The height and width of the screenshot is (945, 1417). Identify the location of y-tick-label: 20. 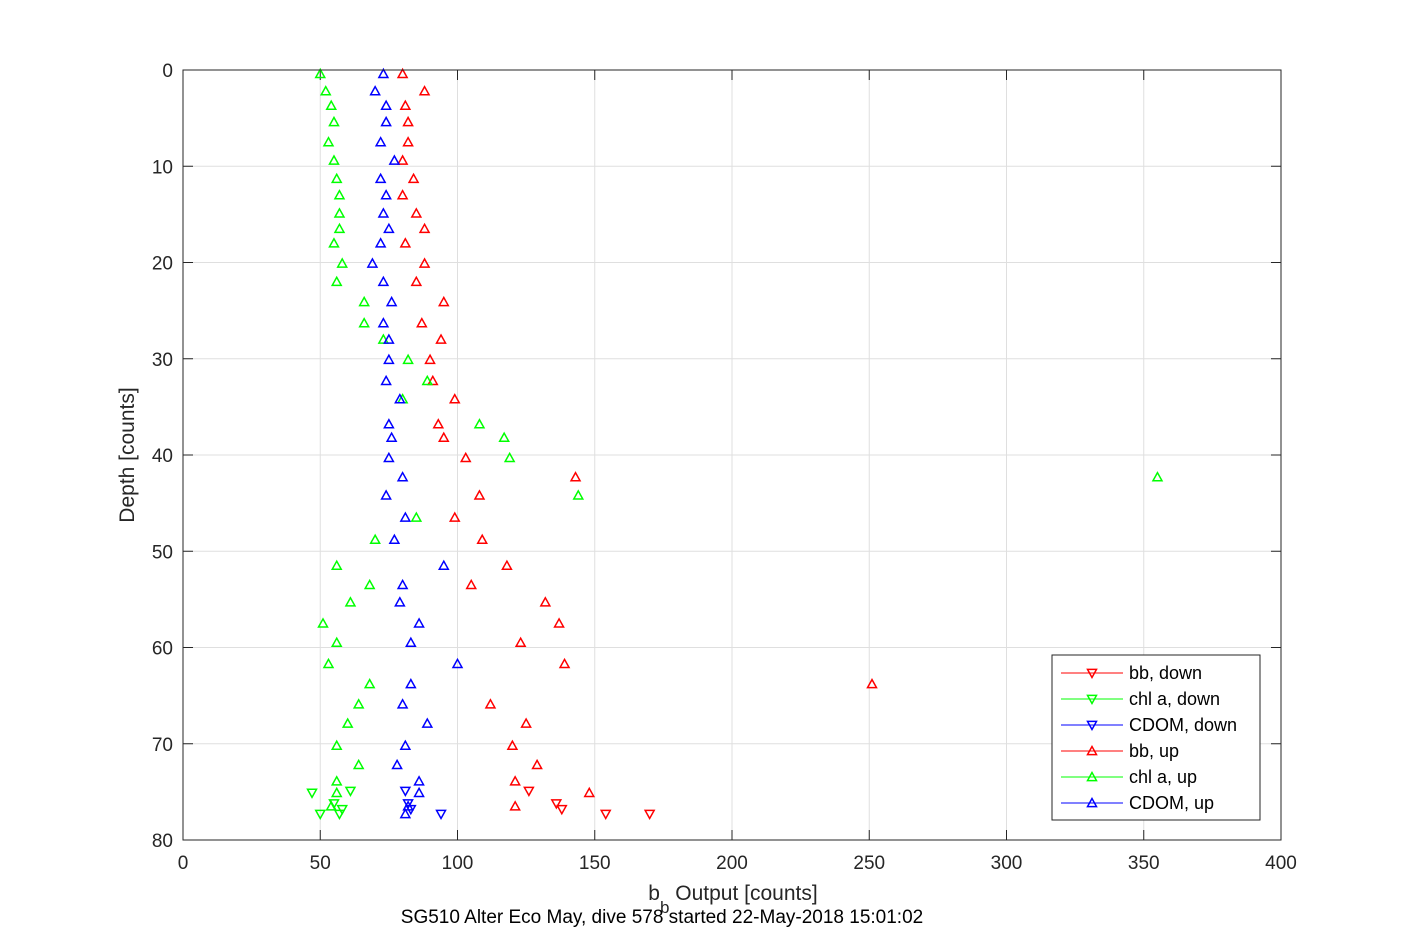
(162, 264).